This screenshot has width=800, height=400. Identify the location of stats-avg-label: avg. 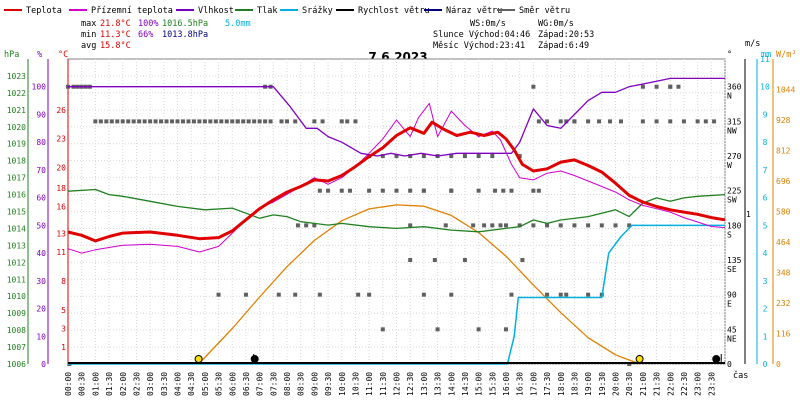
(88, 46).